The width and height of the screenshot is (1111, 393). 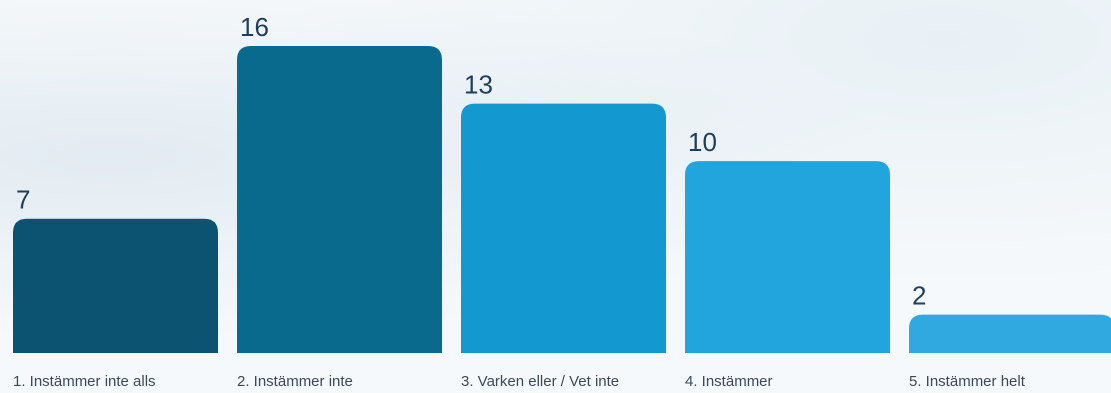 What do you see at coordinates (919, 296) in the screenshot?
I see `bar-value-label-5: 2` at bounding box center [919, 296].